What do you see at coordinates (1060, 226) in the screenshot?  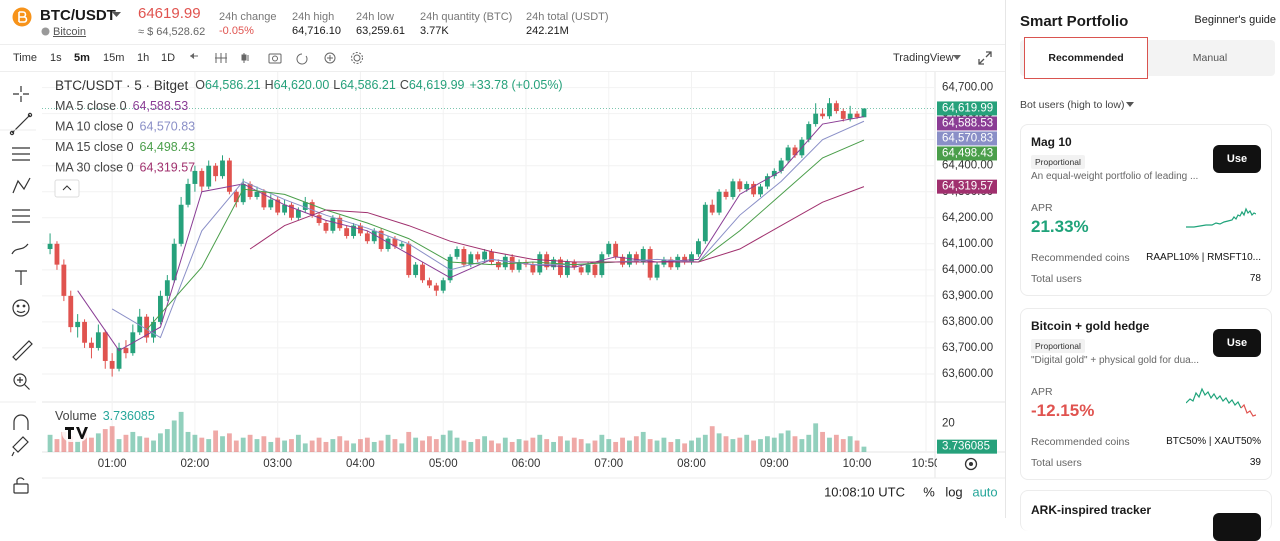 I see `apr: 21.33%` at bounding box center [1060, 226].